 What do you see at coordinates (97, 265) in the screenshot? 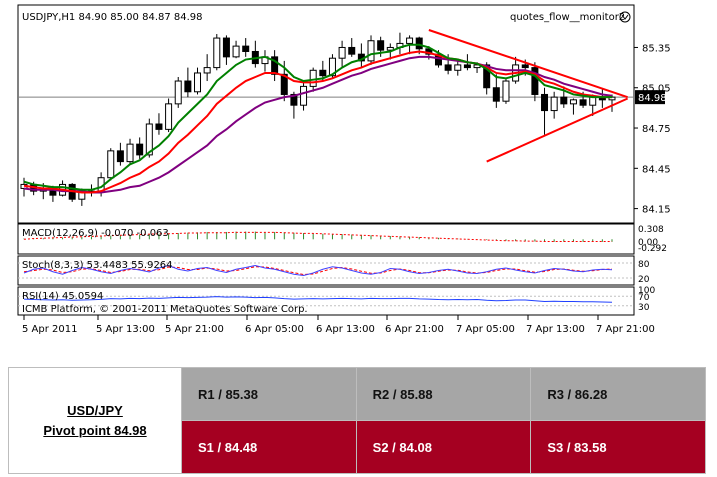
I see `stoch-label: Stoch(8,3,3) 53.4483 55.9264` at bounding box center [97, 265].